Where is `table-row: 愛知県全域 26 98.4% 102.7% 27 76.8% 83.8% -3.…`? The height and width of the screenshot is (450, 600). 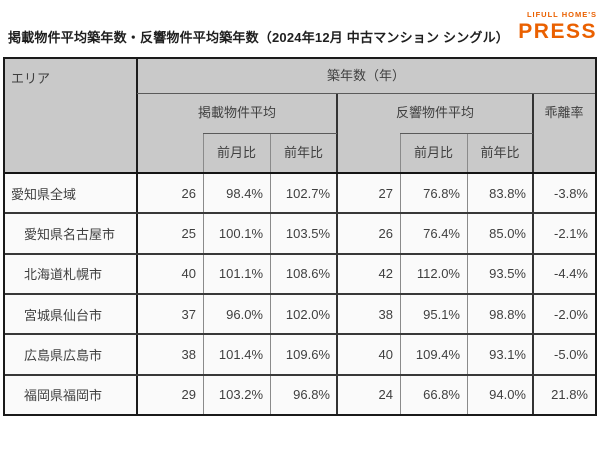 table-row: 愛知県全域 26 98.4% 102.7% 27 76.8% 83.8% -3.… is located at coordinates (300, 193).